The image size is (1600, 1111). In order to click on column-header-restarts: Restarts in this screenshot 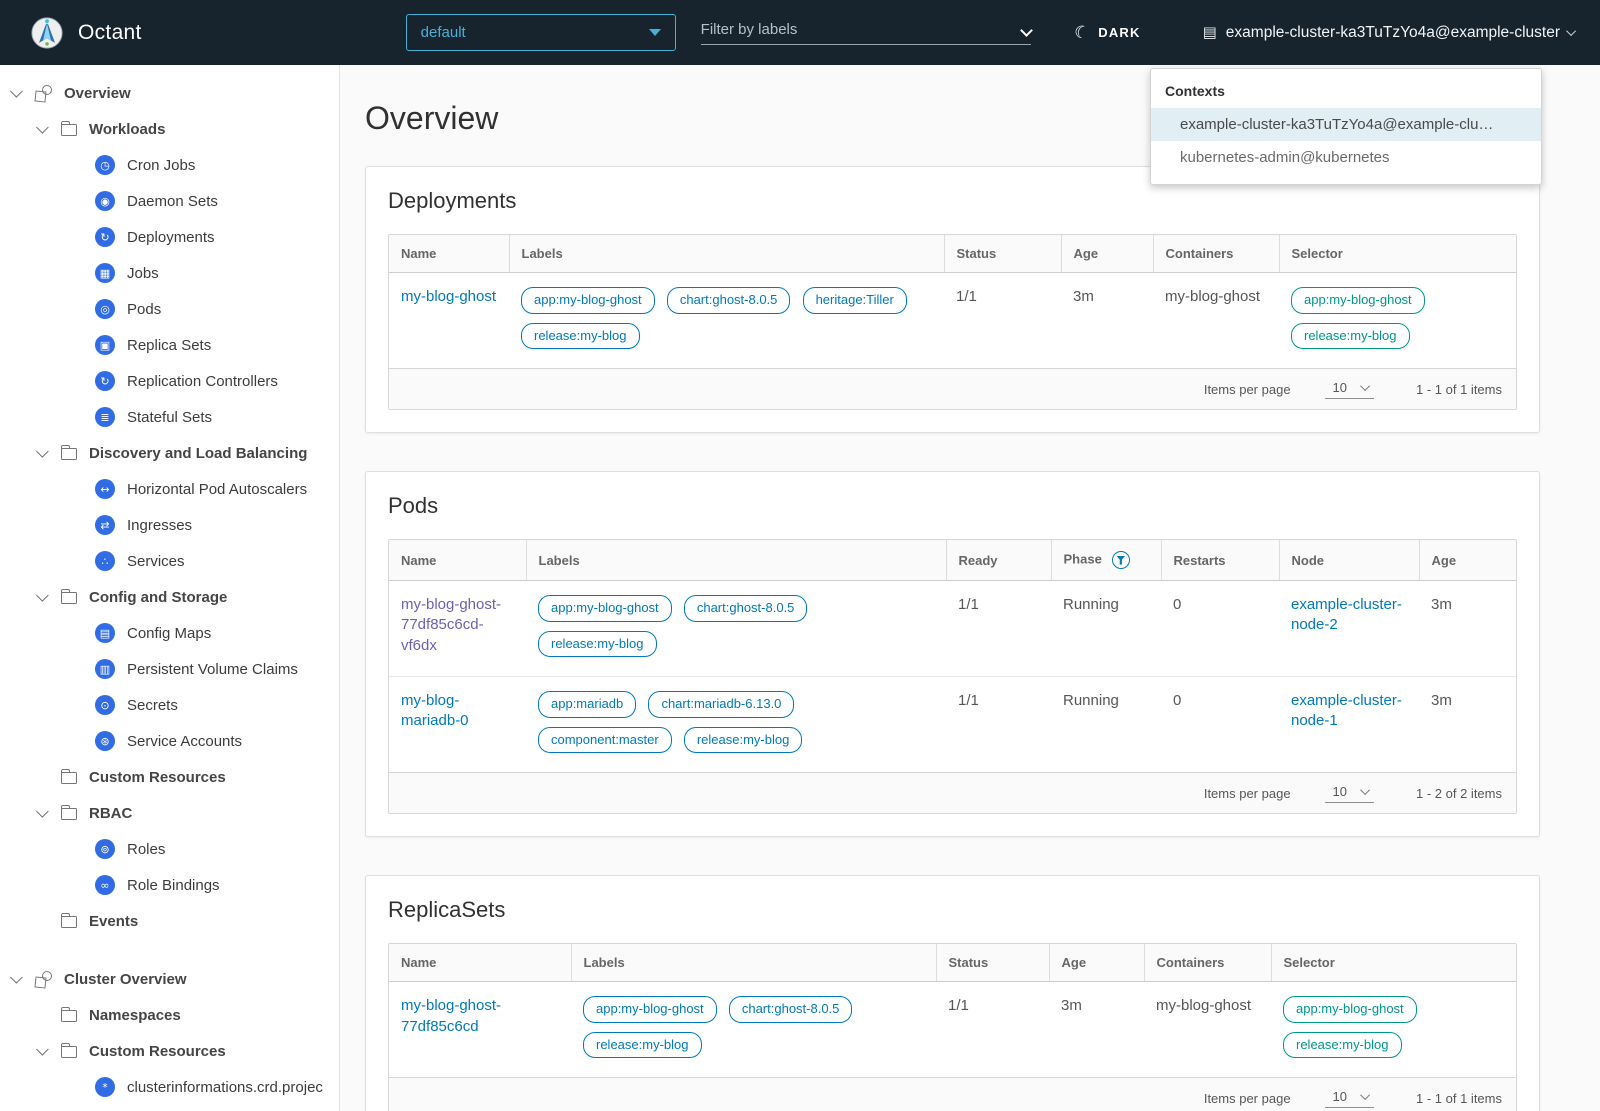, I will do `click(1219, 561)`.